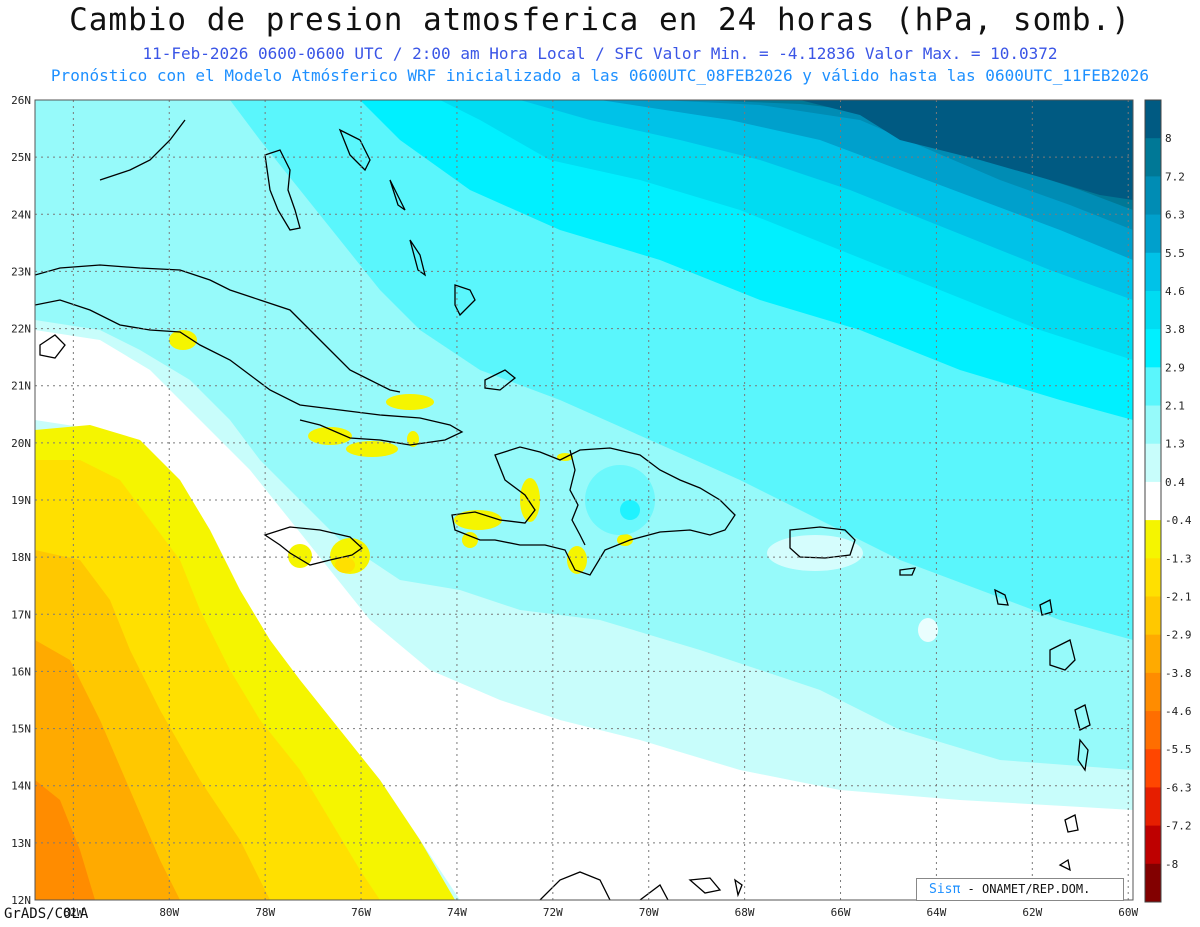 The height and width of the screenshot is (927, 1200). What do you see at coordinates (553, 912) in the screenshot?
I see `lon-label: 72W` at bounding box center [553, 912].